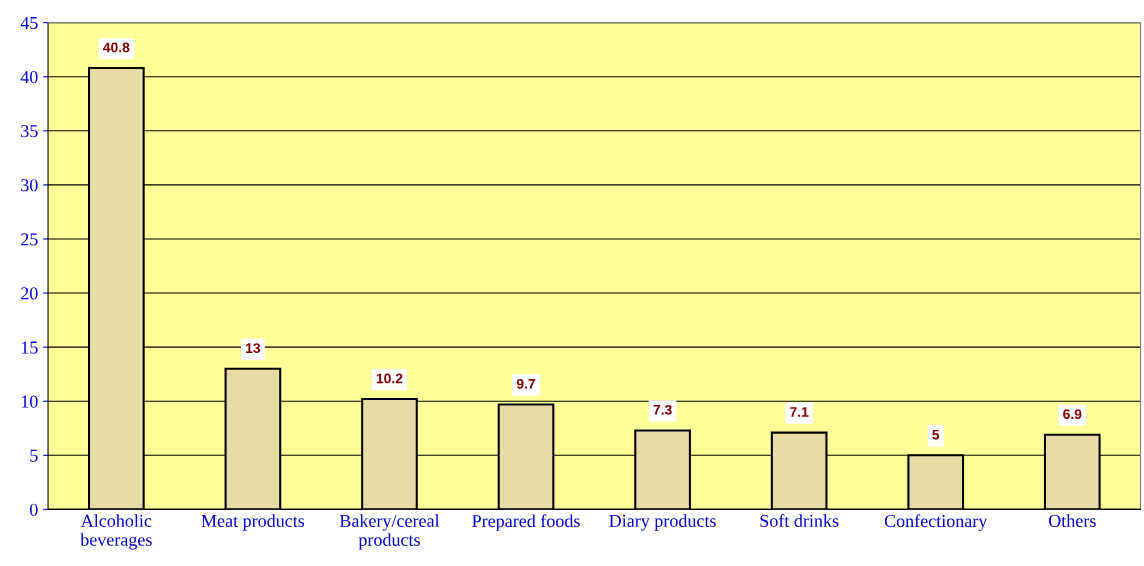 The width and height of the screenshot is (1144, 566). Describe the element at coordinates (662, 522) in the screenshot. I see `x-tick-label: Diary products` at that location.